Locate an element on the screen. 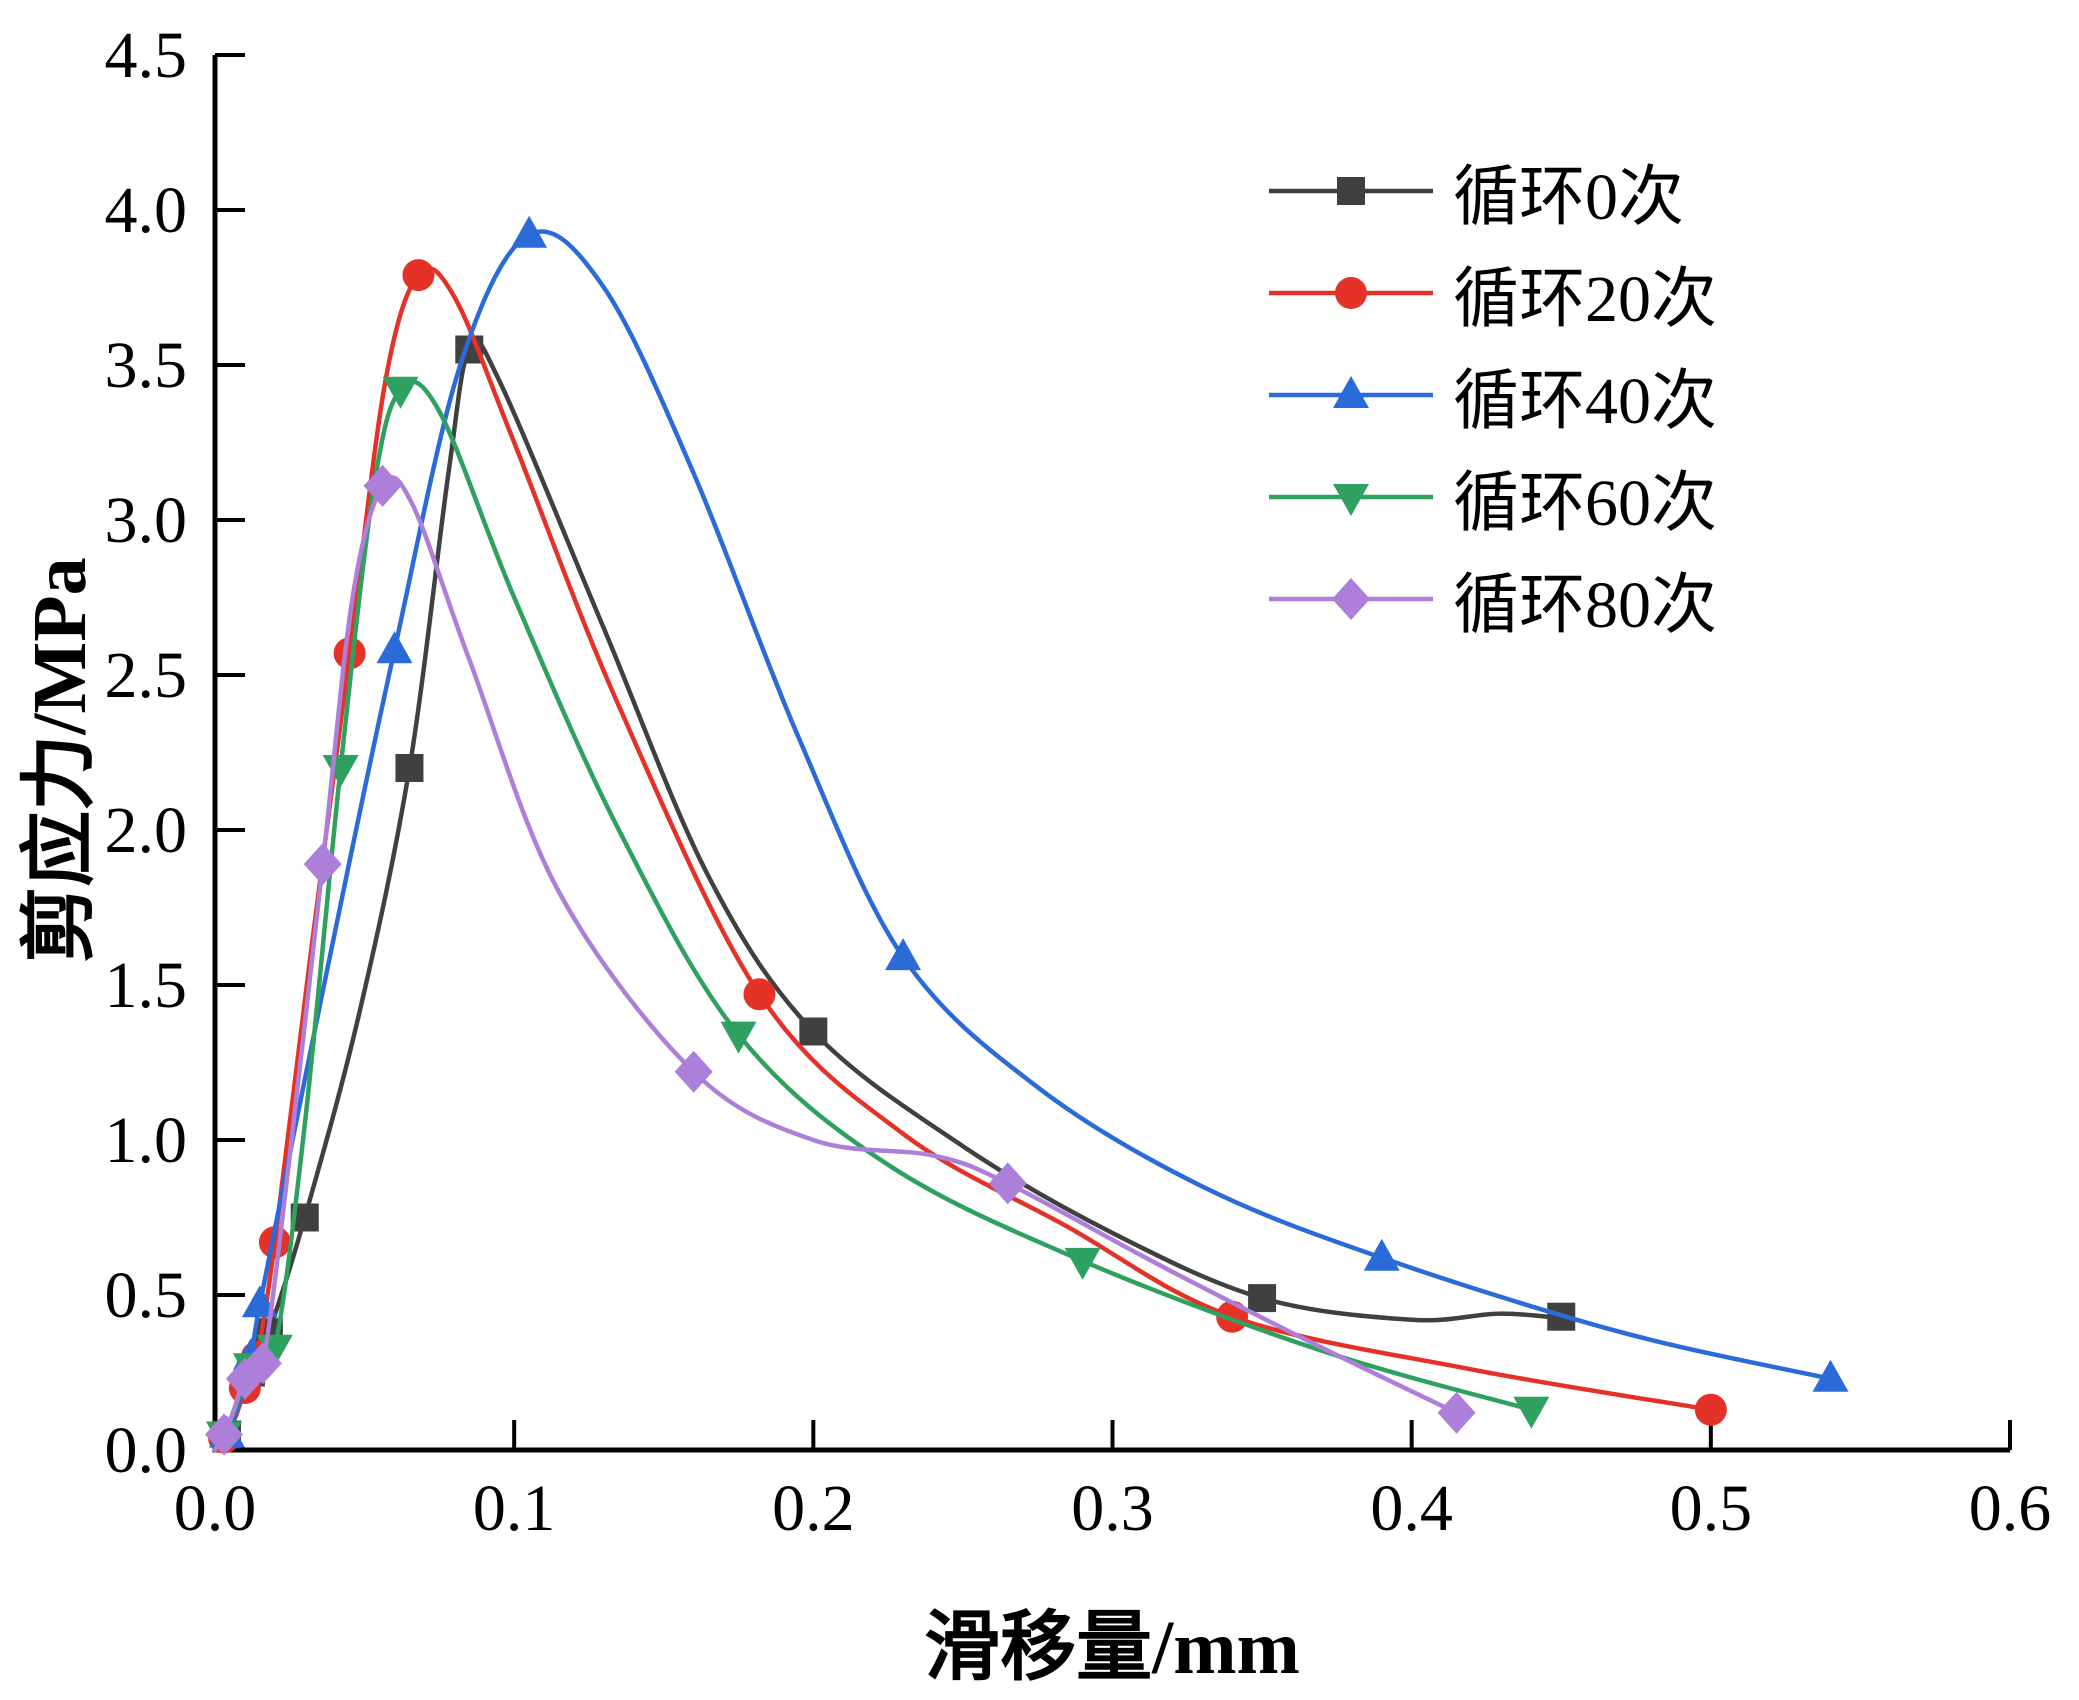 This screenshot has height=1700, width=2079. y-tick-label: 2.0 is located at coordinates (146, 830).